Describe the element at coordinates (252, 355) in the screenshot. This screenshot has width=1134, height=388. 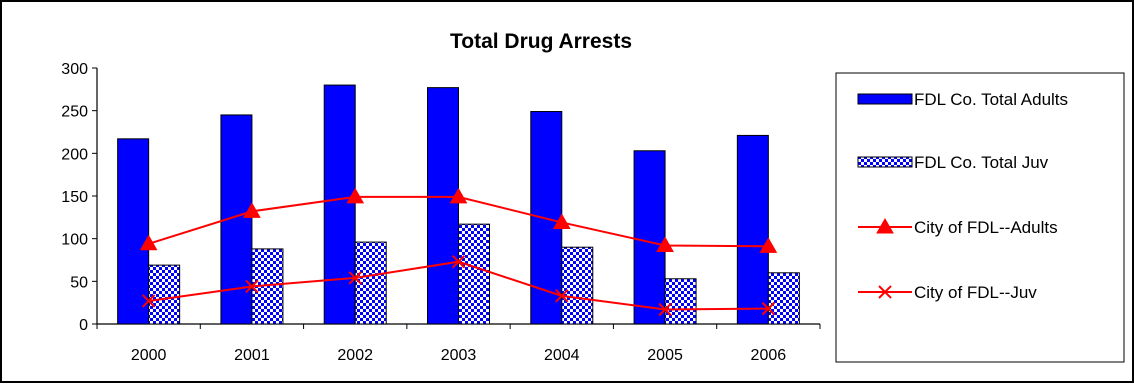
I see `x-tick-label: 2001` at that location.